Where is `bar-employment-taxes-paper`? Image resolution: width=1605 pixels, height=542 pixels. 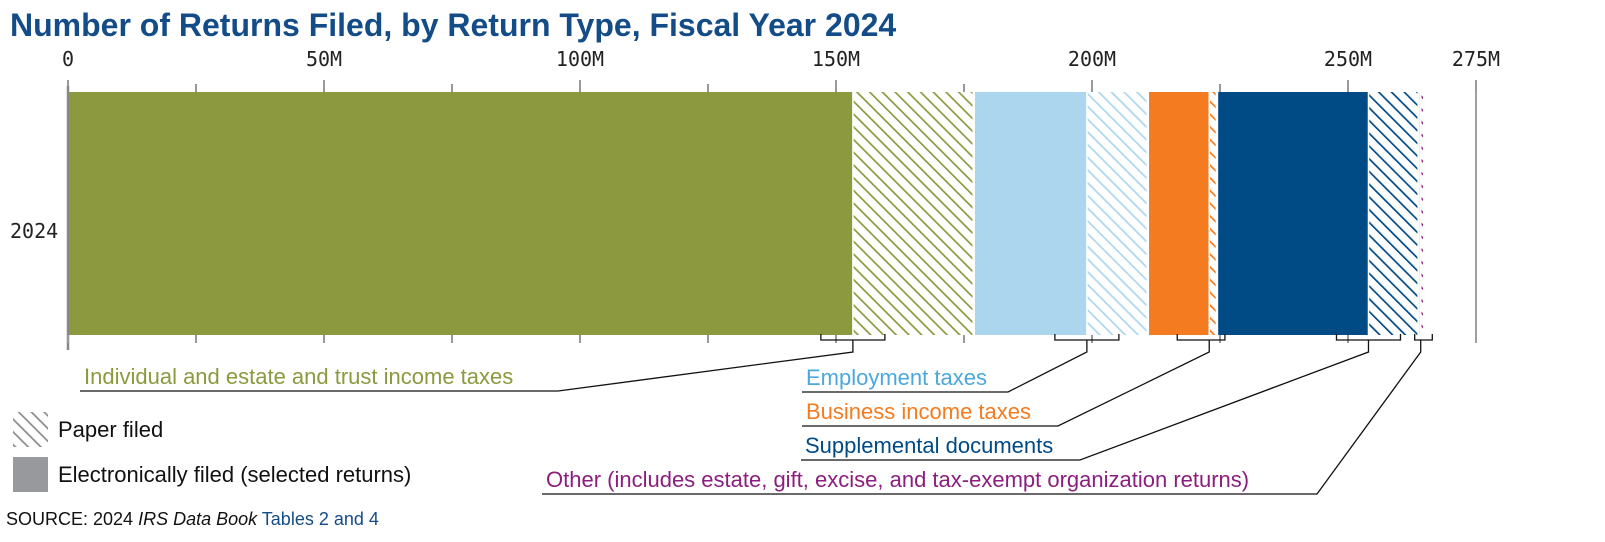 bar-employment-taxes-paper is located at coordinates (1117, 213).